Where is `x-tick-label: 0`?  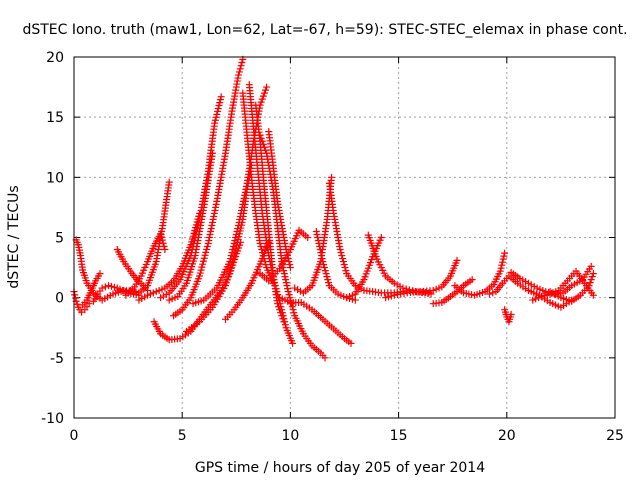 x-tick-label: 0 is located at coordinates (74, 436).